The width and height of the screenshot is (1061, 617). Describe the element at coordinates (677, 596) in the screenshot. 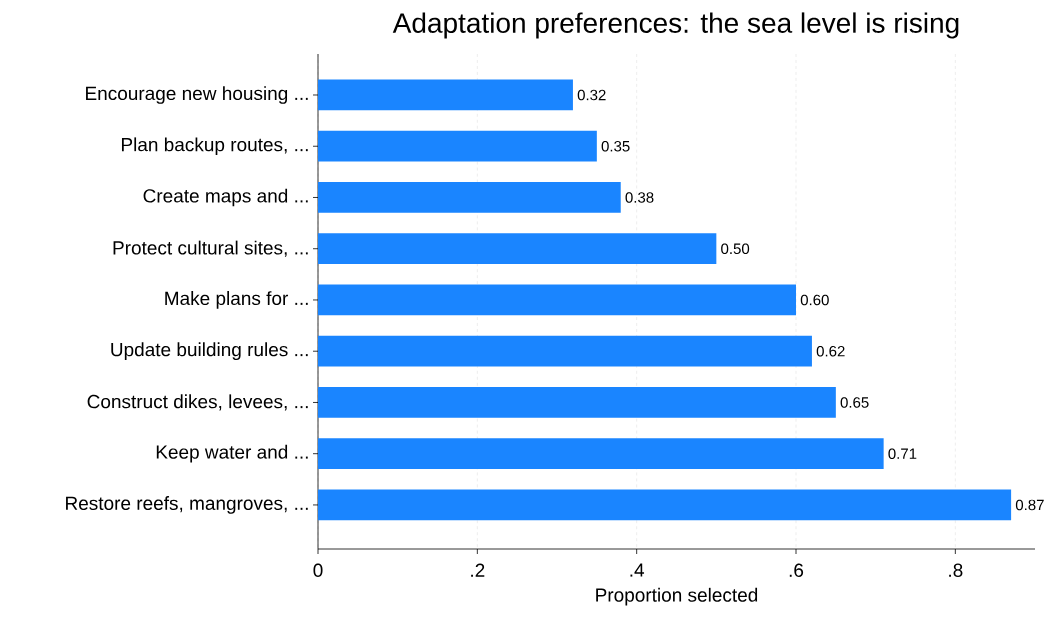

I see `x-axis-title: Proportion selected` at that location.